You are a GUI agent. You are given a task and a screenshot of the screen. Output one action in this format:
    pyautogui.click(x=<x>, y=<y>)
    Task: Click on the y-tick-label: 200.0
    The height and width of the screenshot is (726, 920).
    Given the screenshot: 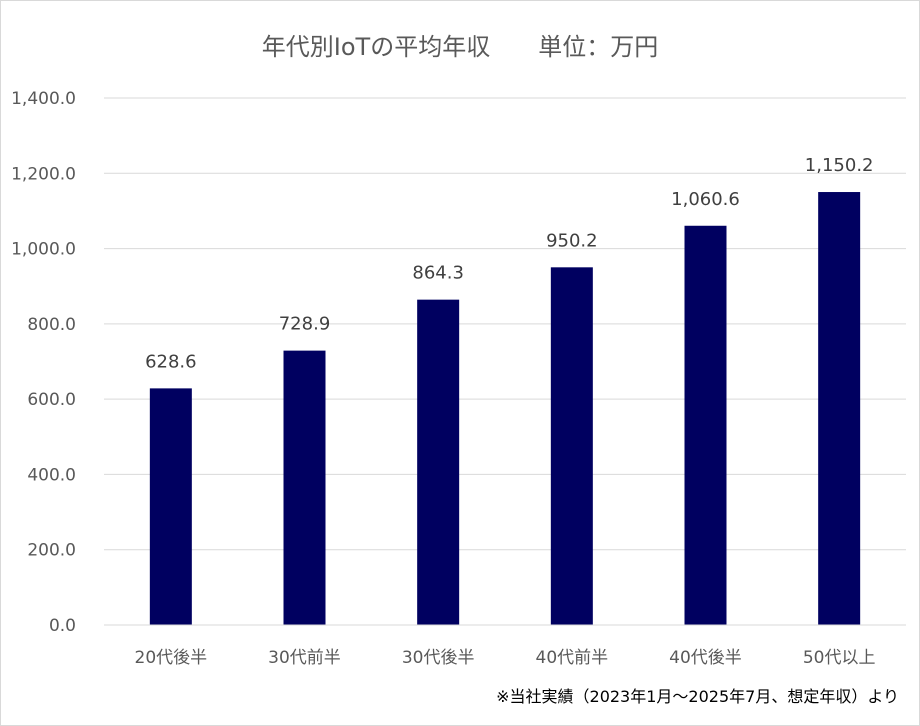 What is the action you would take?
    pyautogui.click(x=51, y=551)
    